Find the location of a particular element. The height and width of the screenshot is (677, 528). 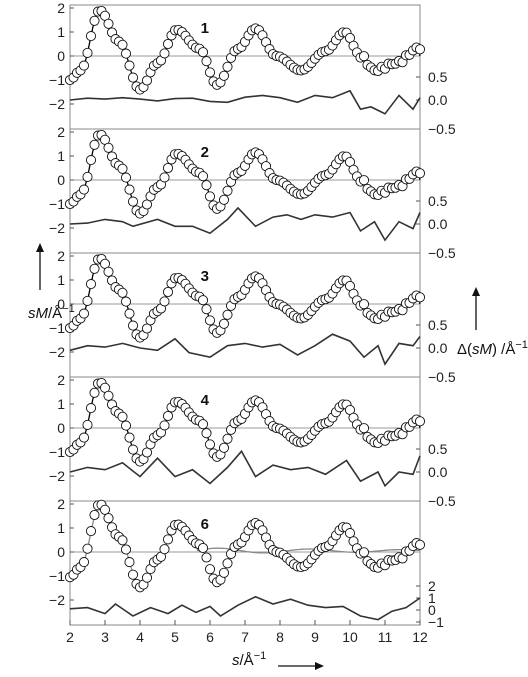

x-tick-label: 4 is located at coordinates (140, 637).